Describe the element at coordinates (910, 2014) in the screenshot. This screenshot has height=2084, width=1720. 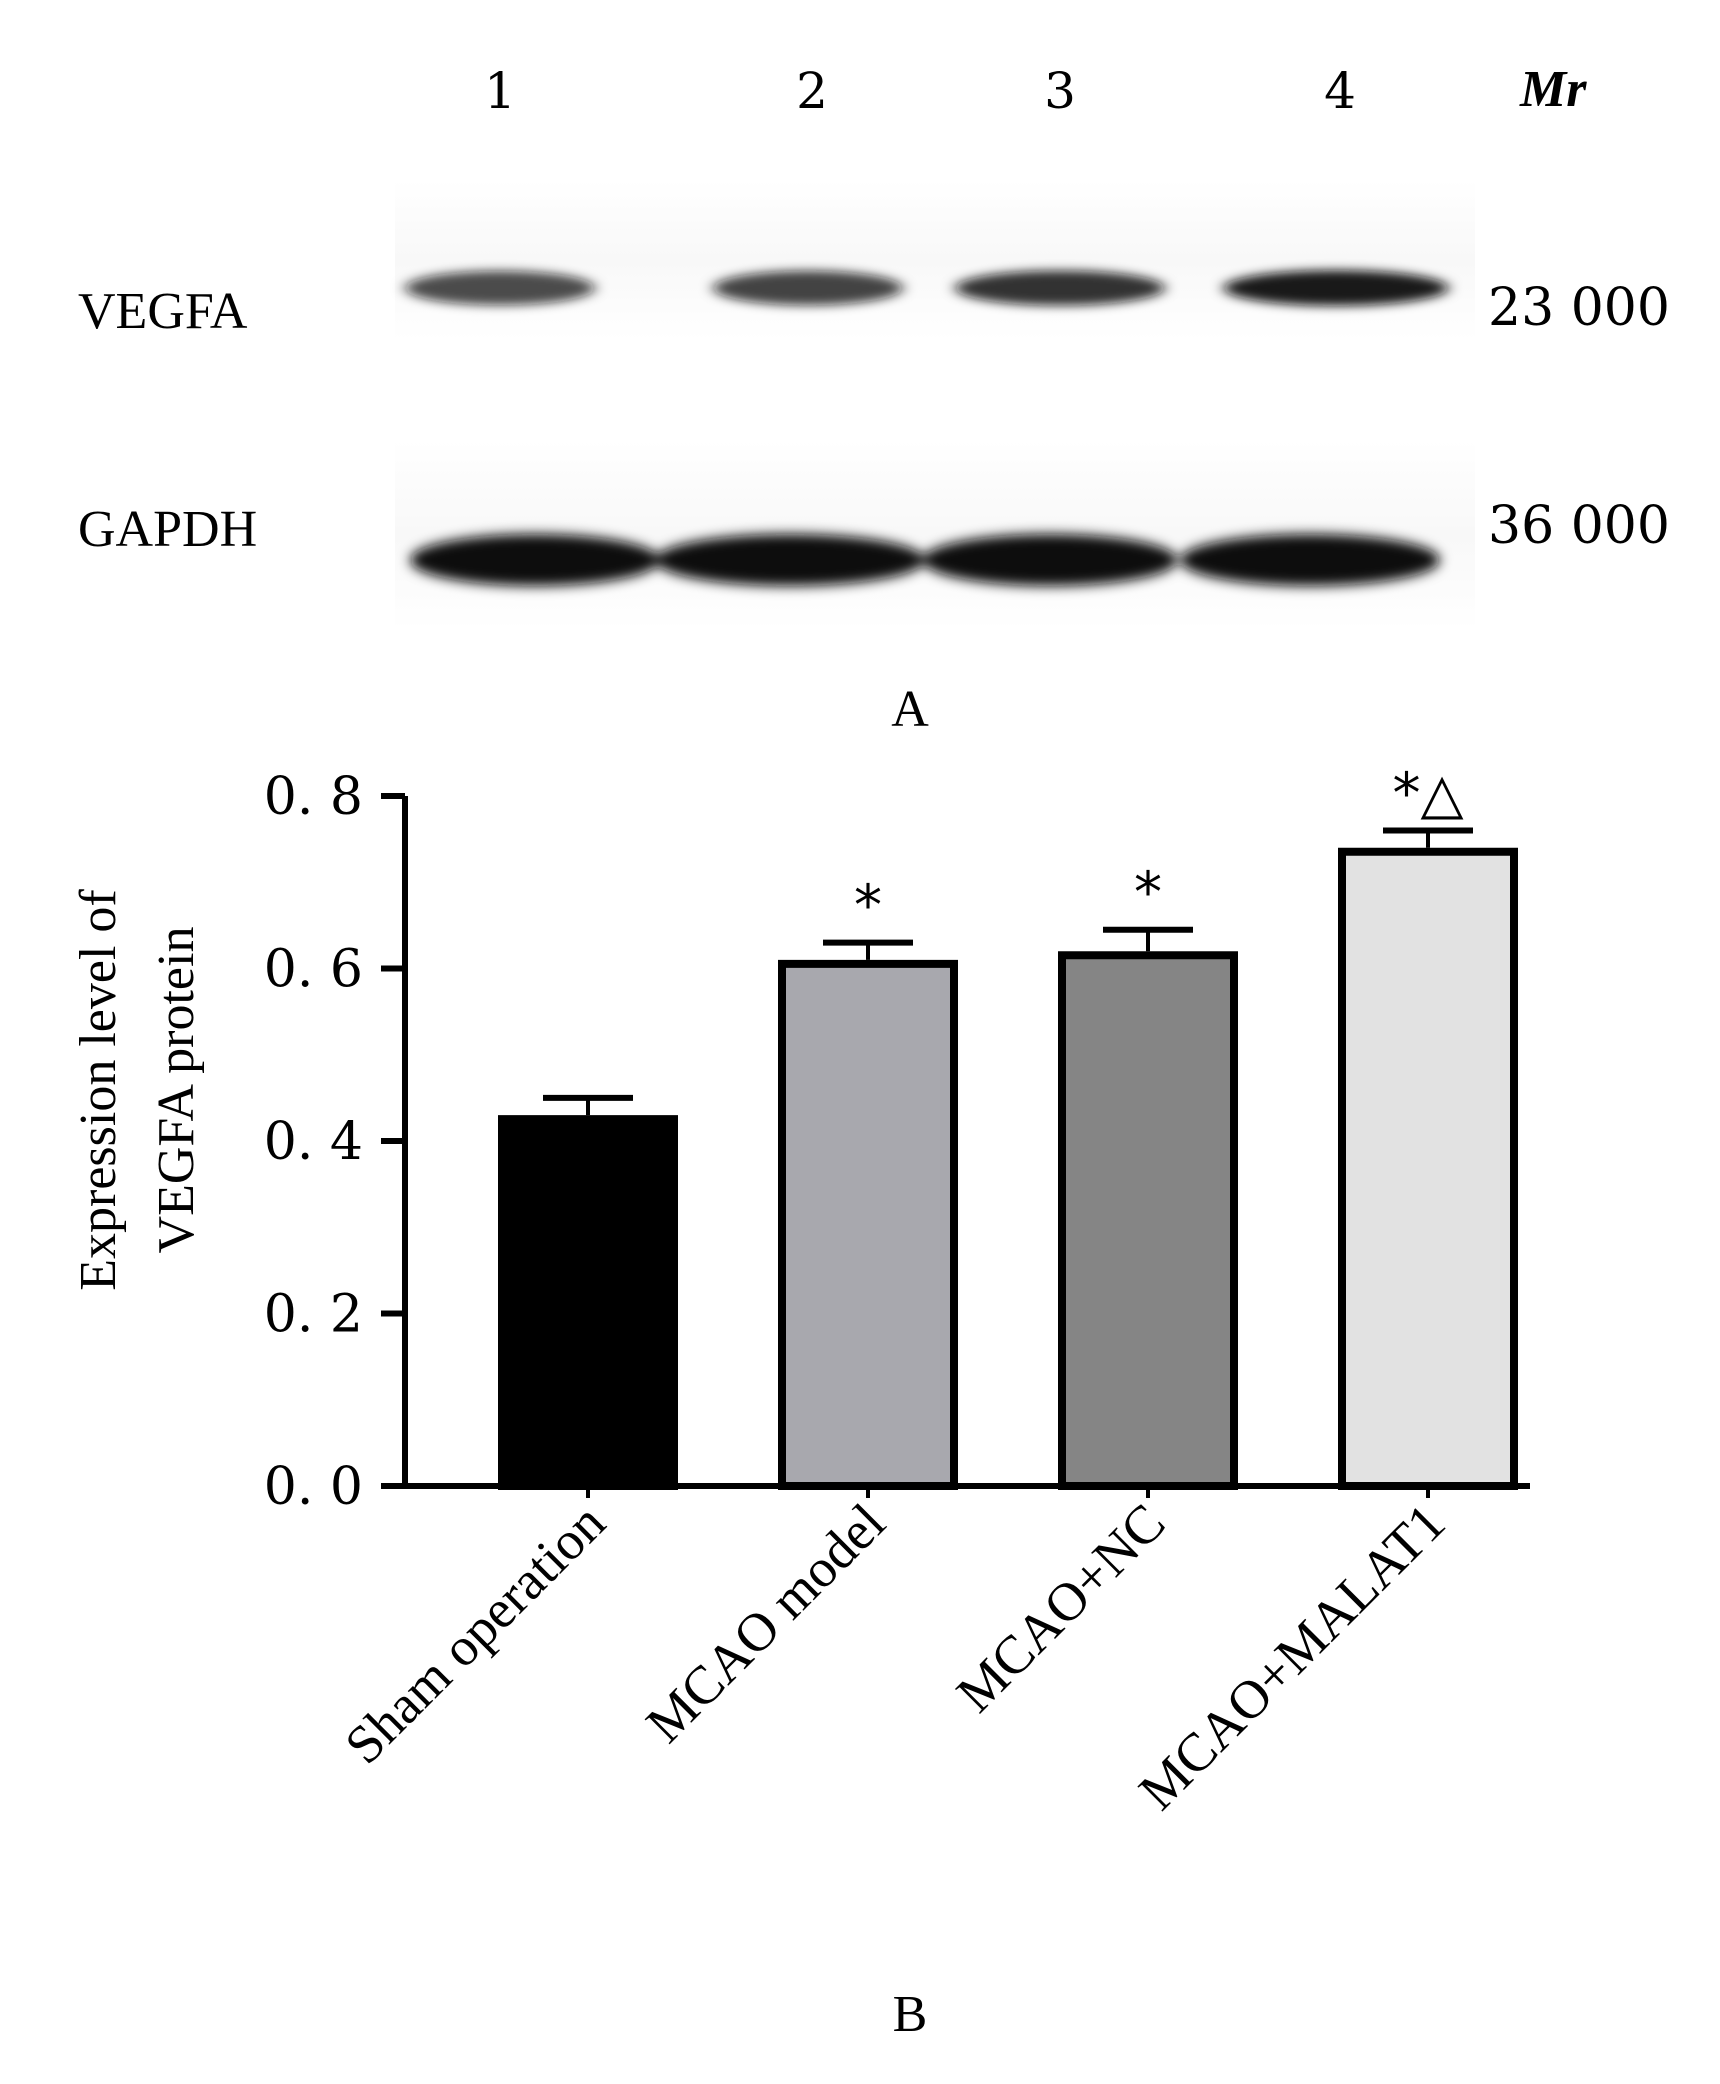
I see `panel-label-b: B` at that location.